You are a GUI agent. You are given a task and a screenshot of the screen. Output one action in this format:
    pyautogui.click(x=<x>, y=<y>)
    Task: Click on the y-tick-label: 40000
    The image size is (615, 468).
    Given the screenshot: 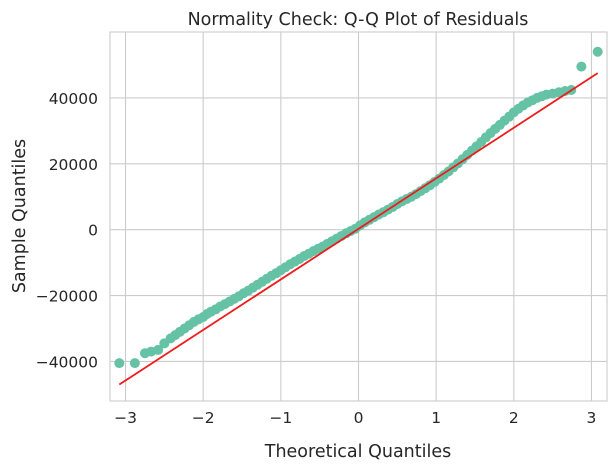 What is the action you would take?
    pyautogui.click(x=73, y=99)
    